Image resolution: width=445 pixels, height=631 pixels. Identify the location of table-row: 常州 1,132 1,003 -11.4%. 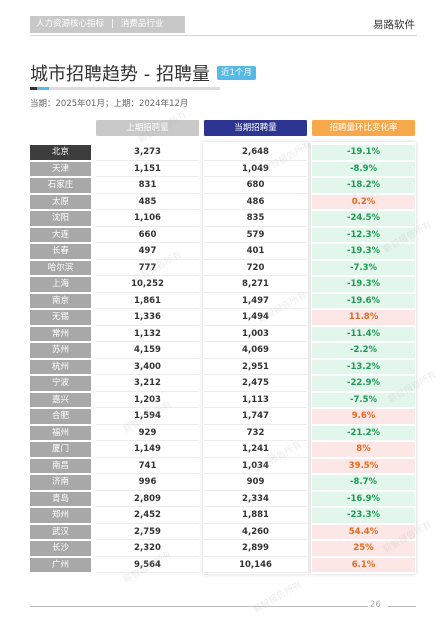
(222, 334).